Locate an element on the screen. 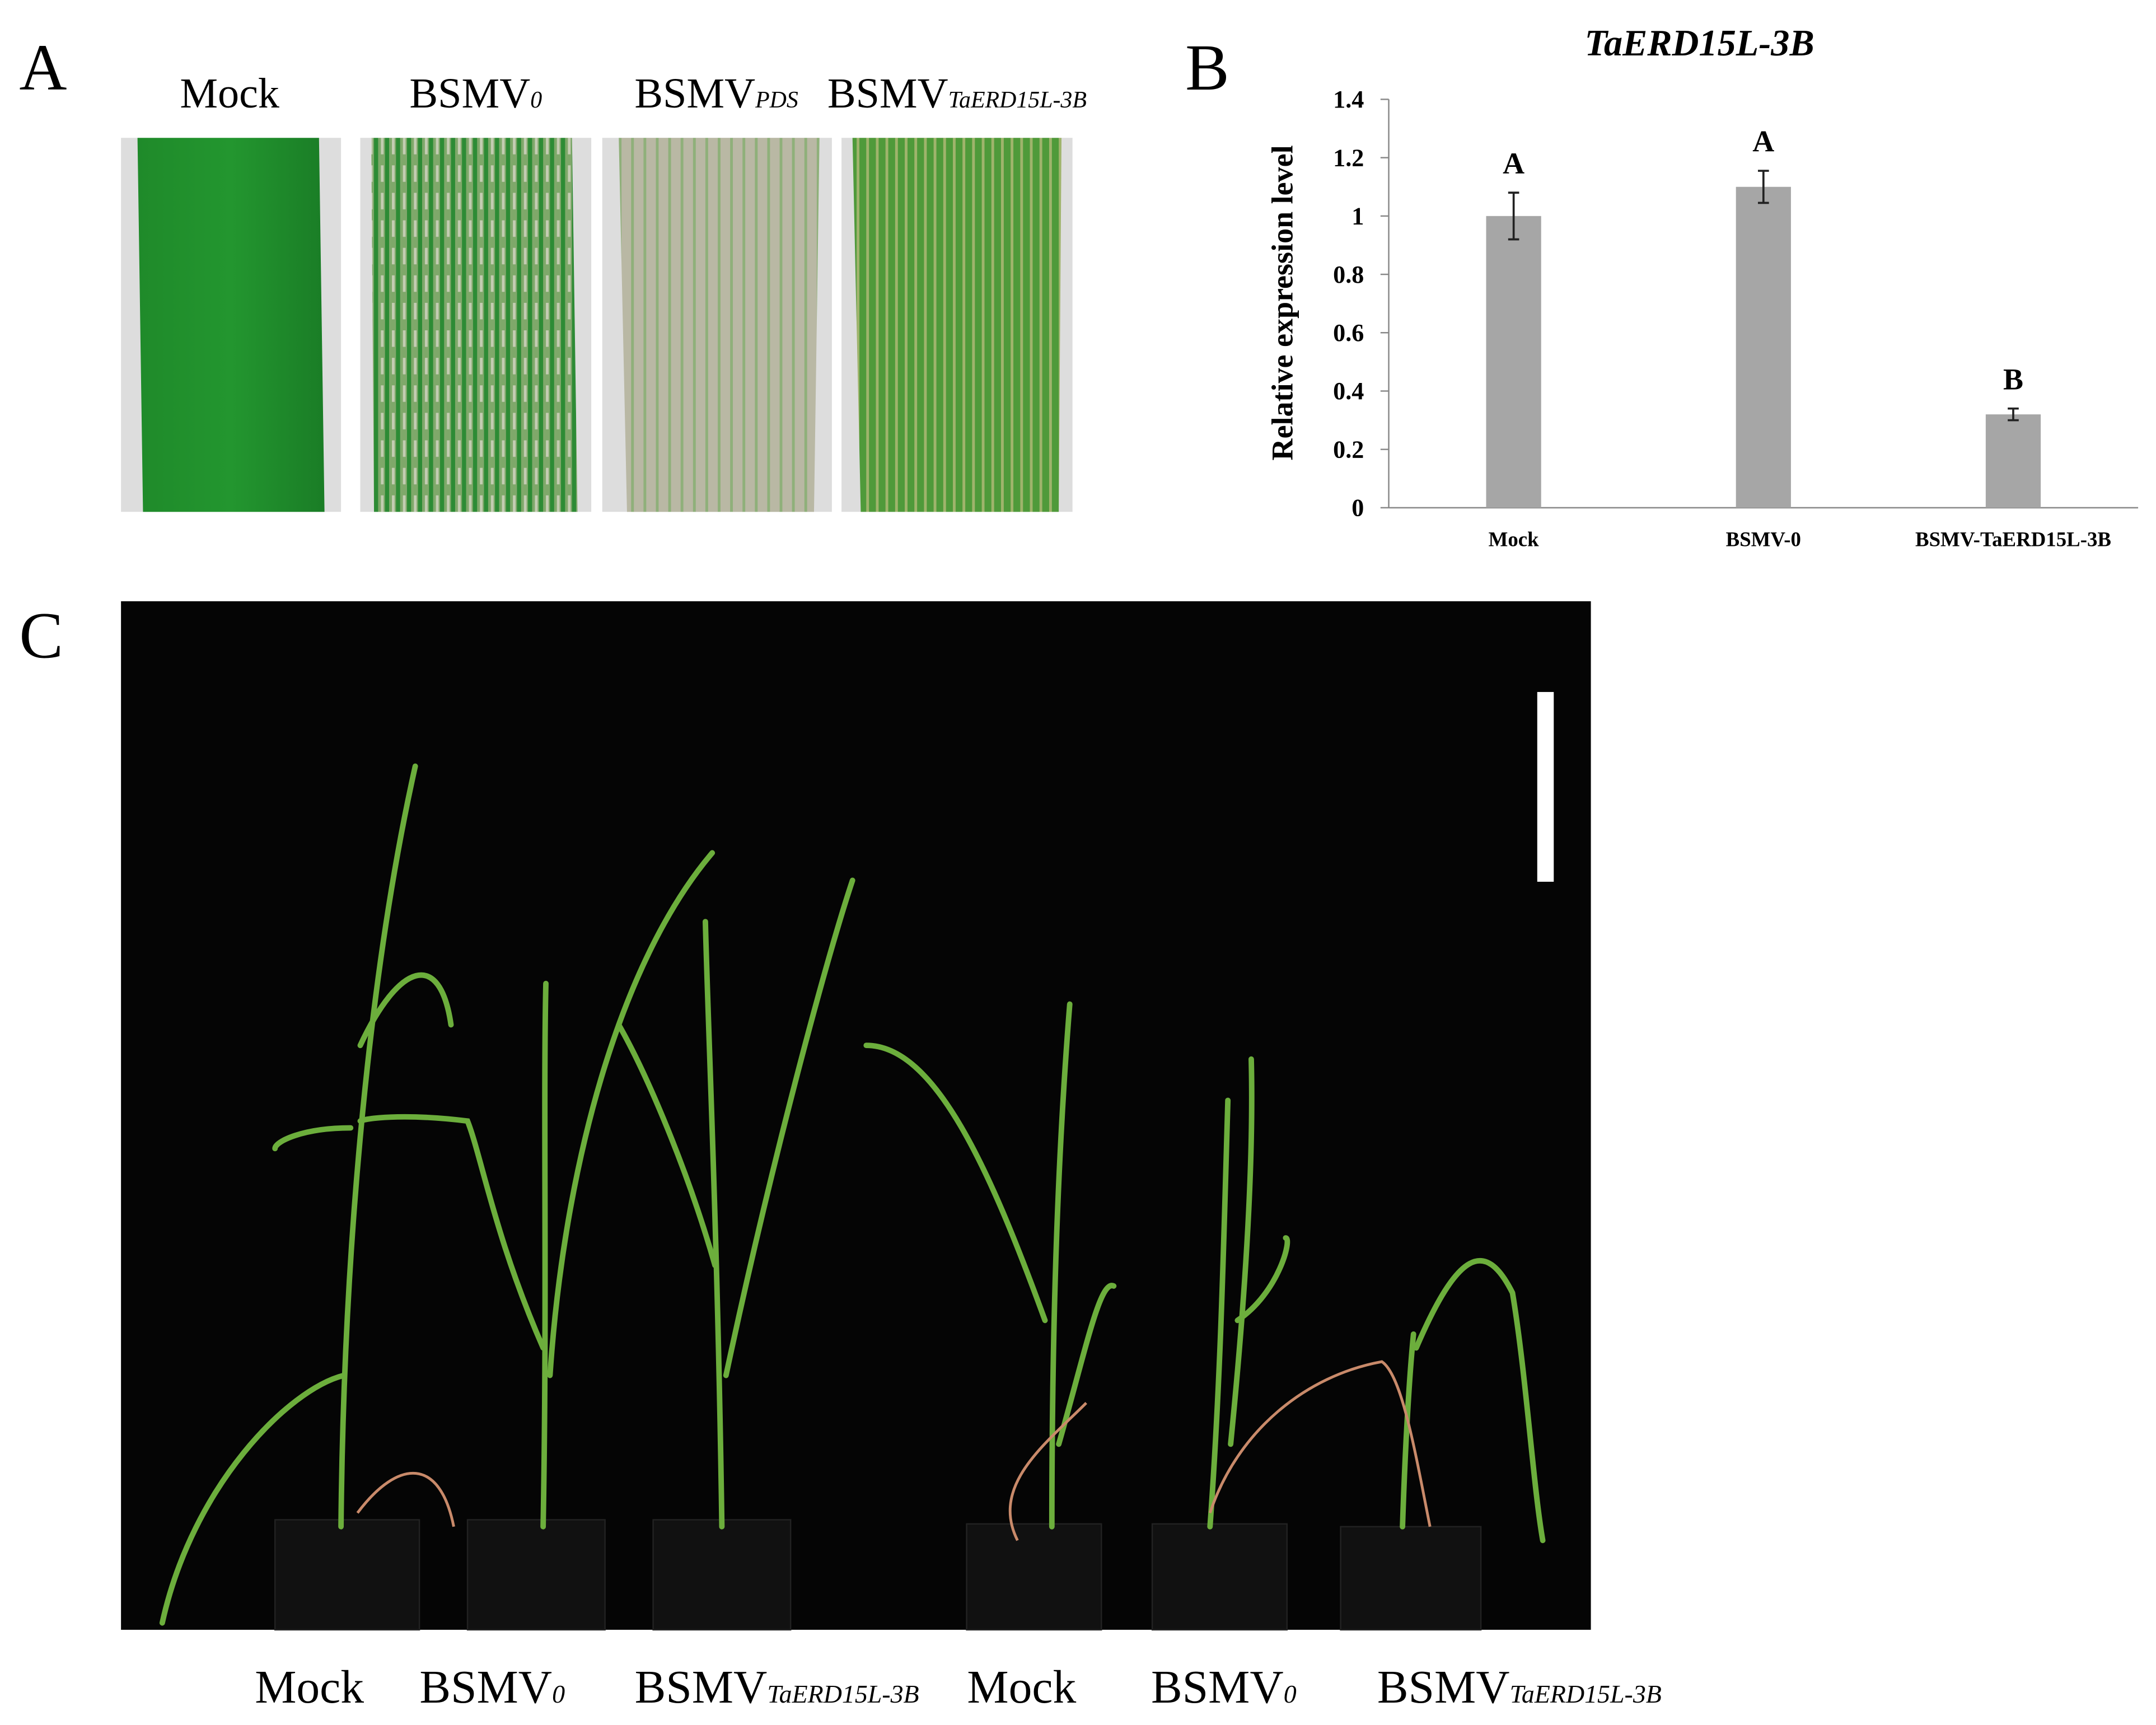 This screenshot has width=2156, height=1725. significance-letter: B is located at coordinates (2013, 379).